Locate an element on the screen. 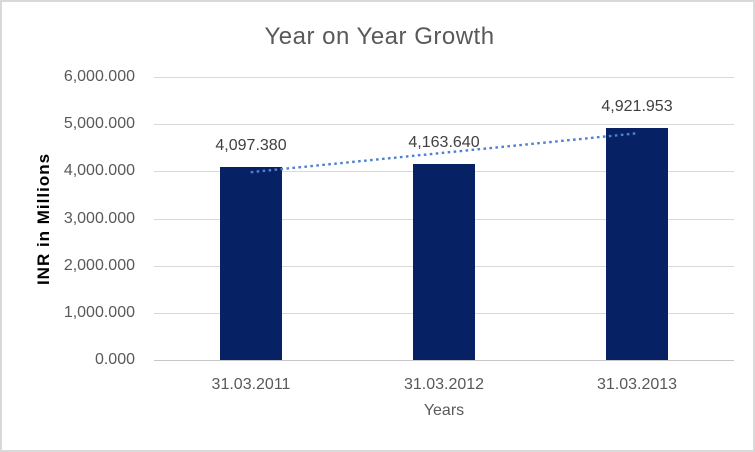  bar-data-label: 4,921.953 is located at coordinates (637, 106).